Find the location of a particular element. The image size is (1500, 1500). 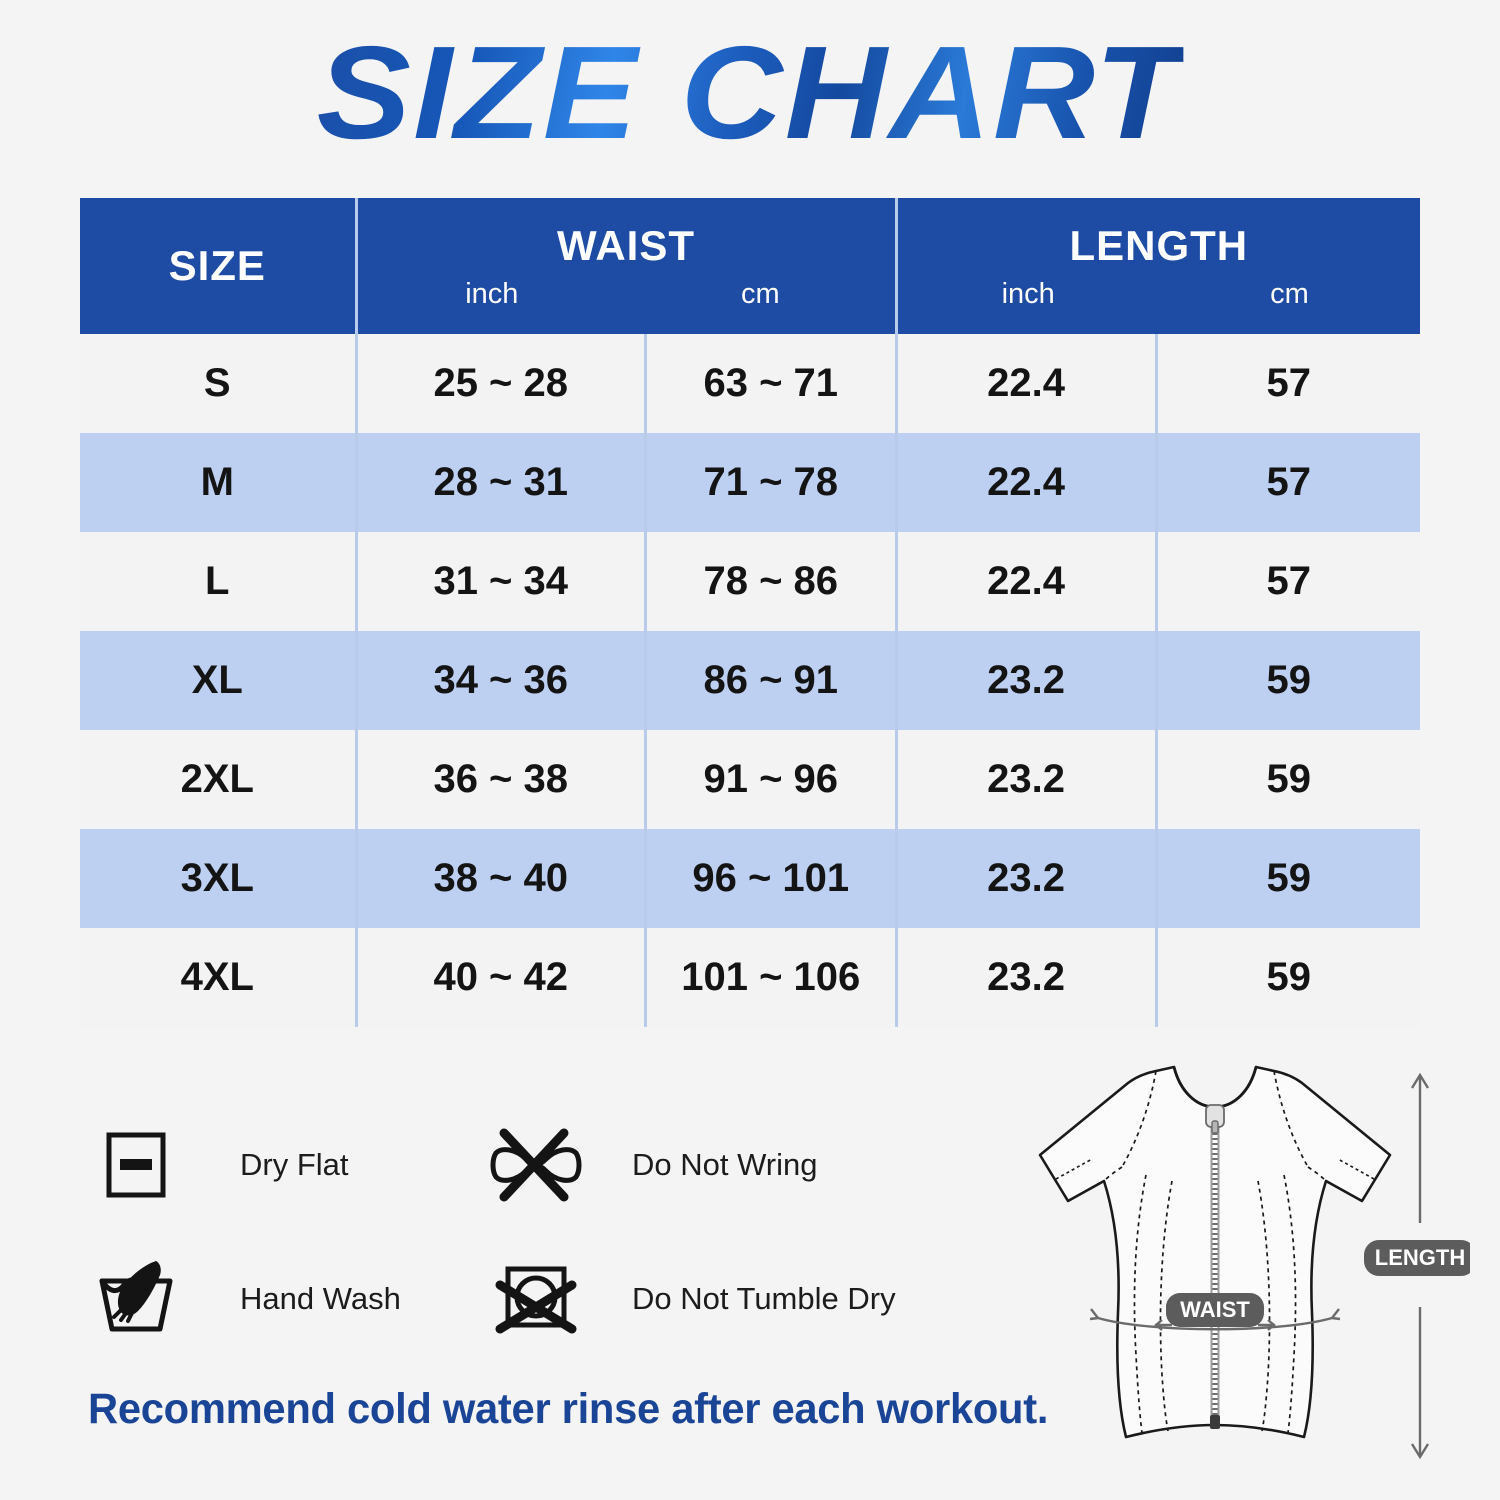

table-row: M 28 ~ 31 71 ~ 78 22.4 57 is located at coordinates (750, 482).